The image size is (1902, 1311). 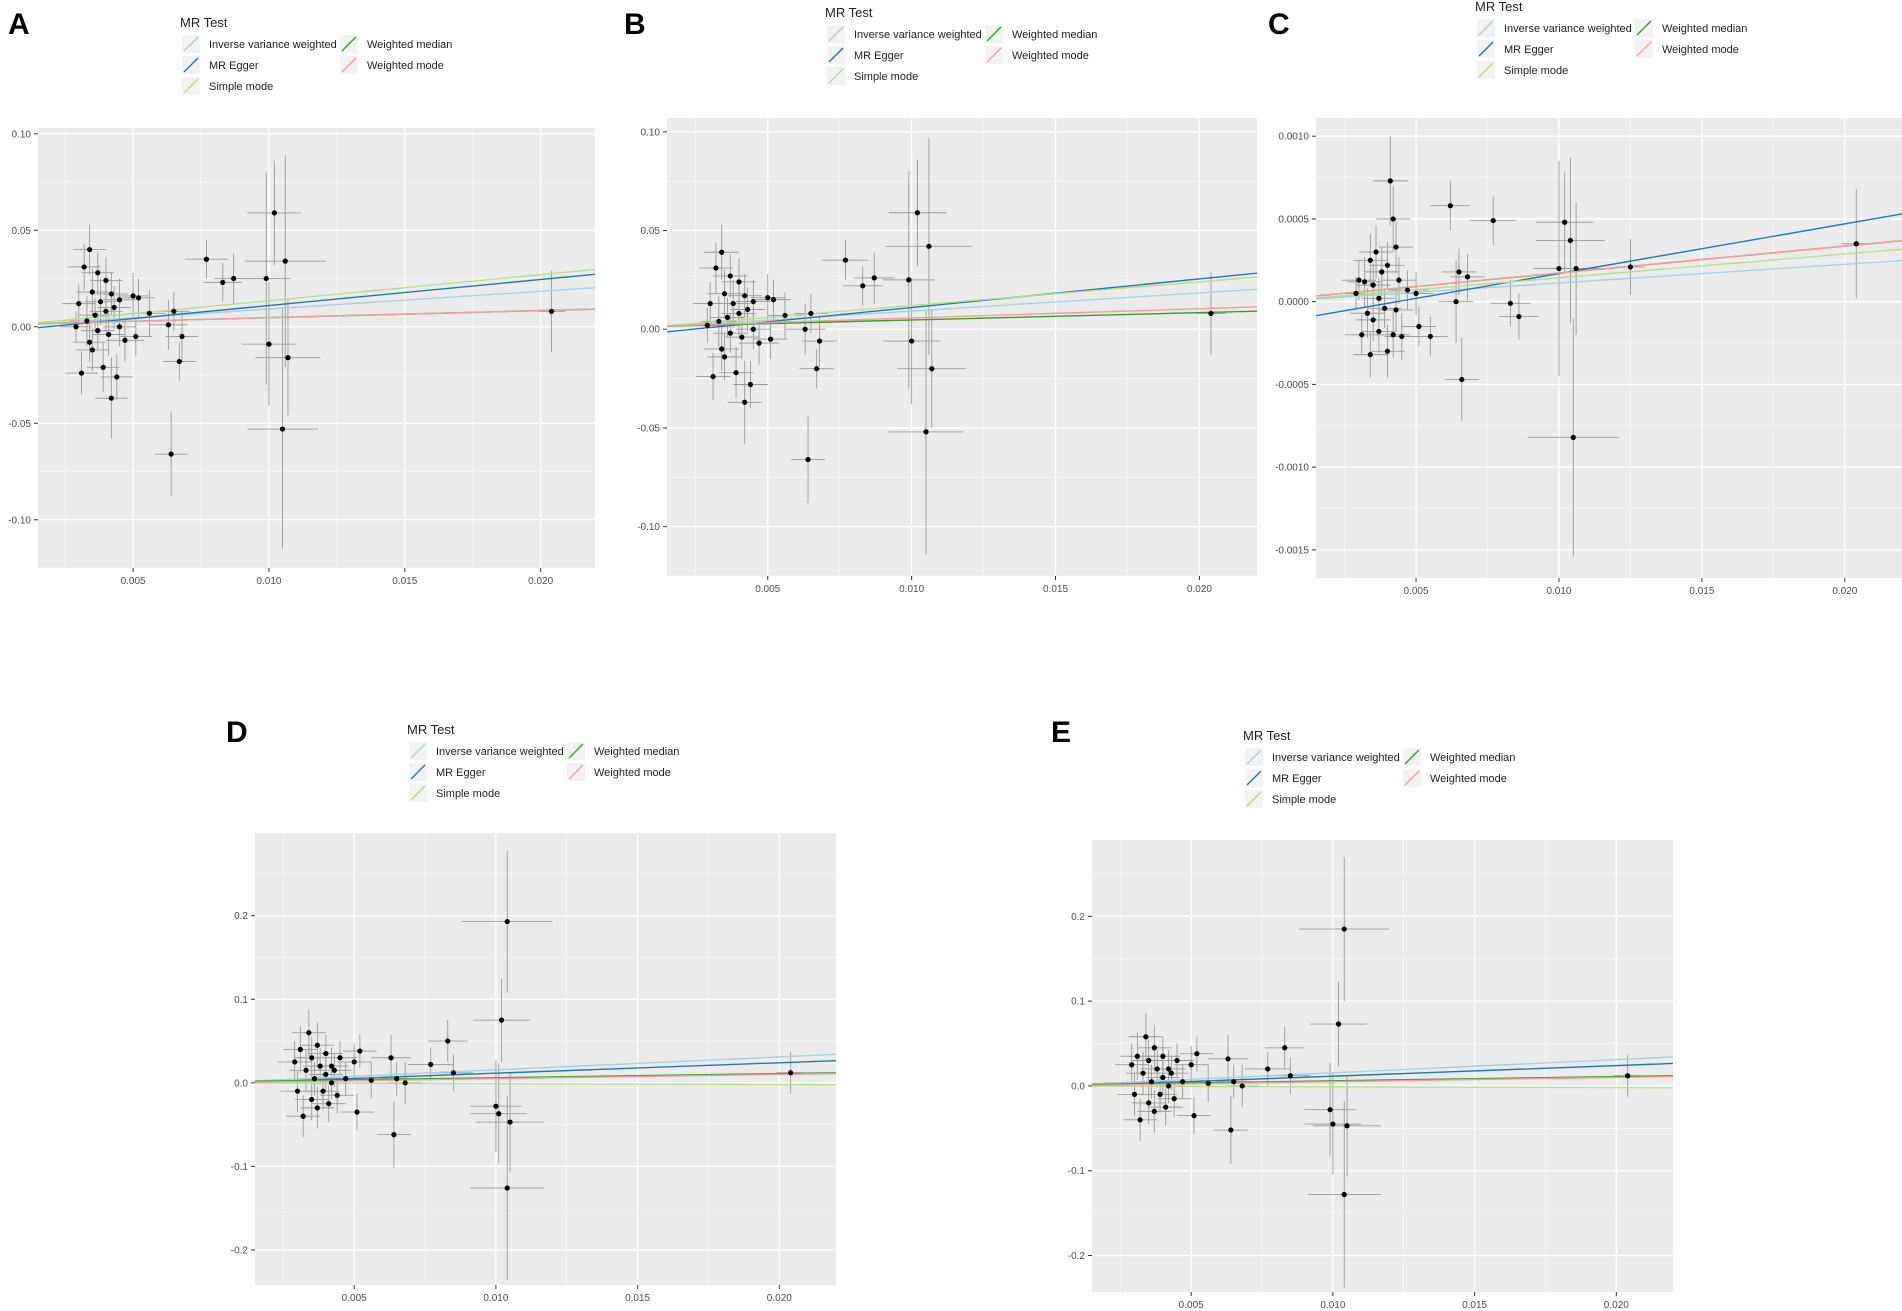 I want to click on y-tick-label: 0.0000, so click(x=1293, y=302).